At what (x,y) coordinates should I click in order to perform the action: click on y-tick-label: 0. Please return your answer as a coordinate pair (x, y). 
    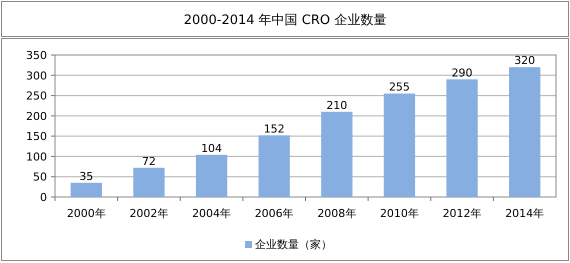
    Looking at the image, I should click on (43, 197).